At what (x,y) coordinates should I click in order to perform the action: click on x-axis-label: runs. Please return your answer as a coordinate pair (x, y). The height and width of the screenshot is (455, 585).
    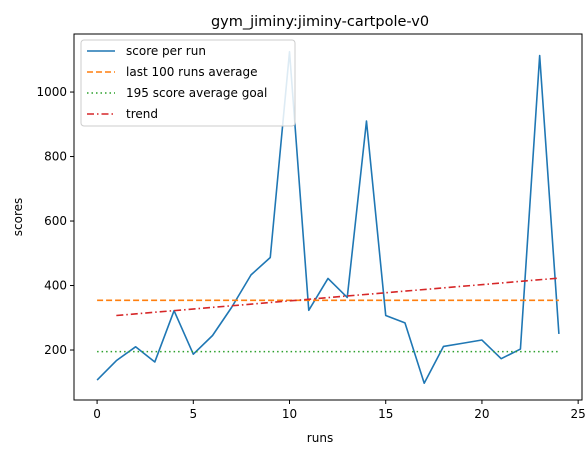
    Looking at the image, I should click on (320, 438).